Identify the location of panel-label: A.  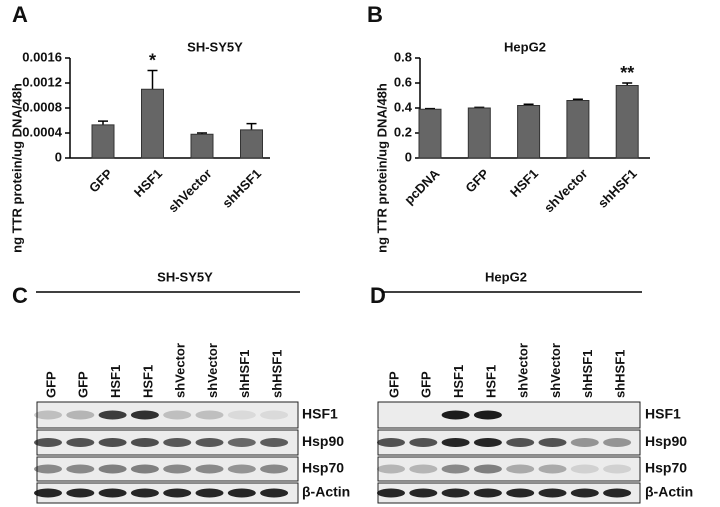
(20, 14).